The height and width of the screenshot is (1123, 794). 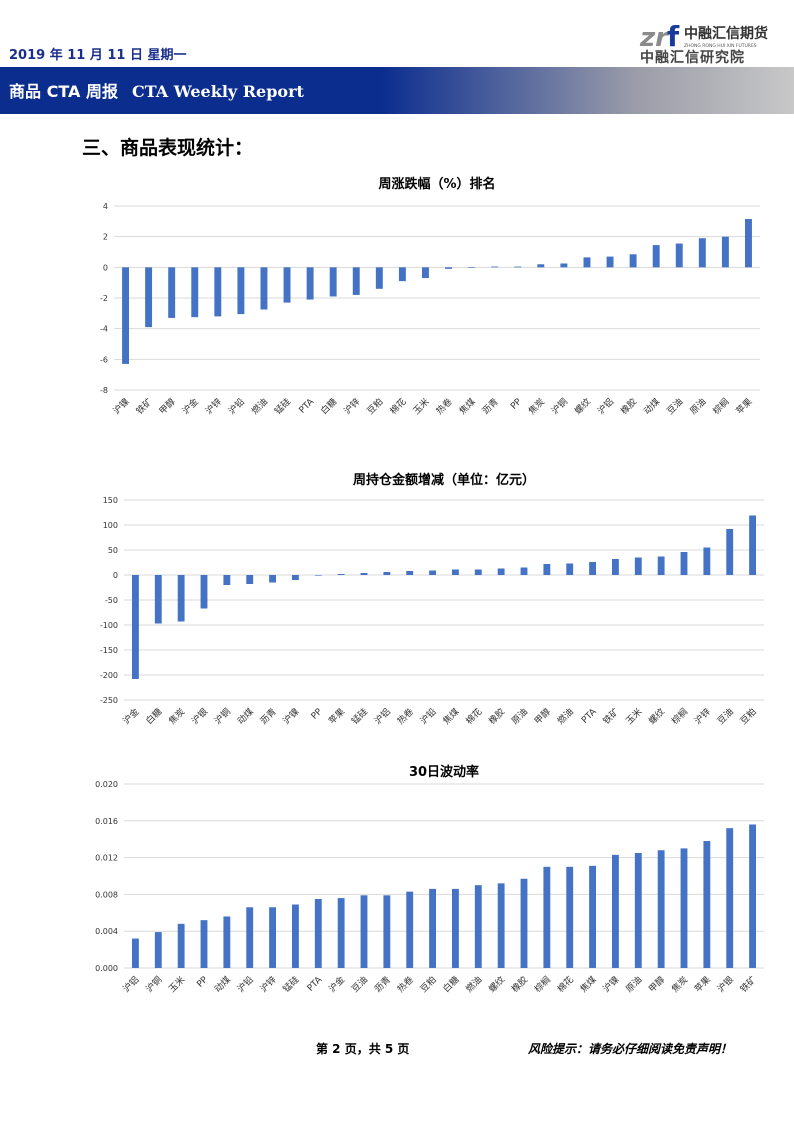 What do you see at coordinates (747, 984) in the screenshot?
I see `x-category-label: 铁矿` at bounding box center [747, 984].